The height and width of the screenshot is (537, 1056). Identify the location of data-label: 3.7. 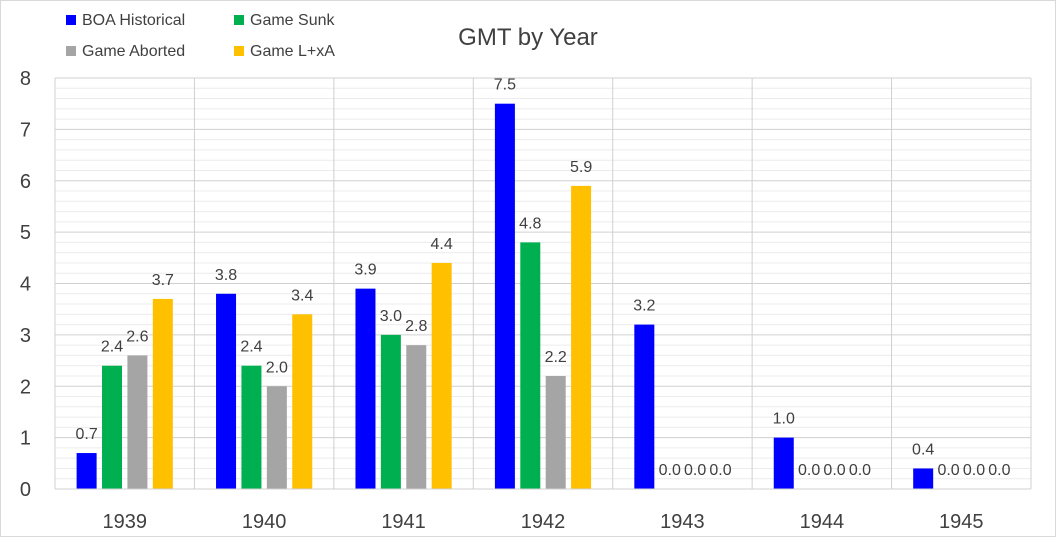
(163, 280).